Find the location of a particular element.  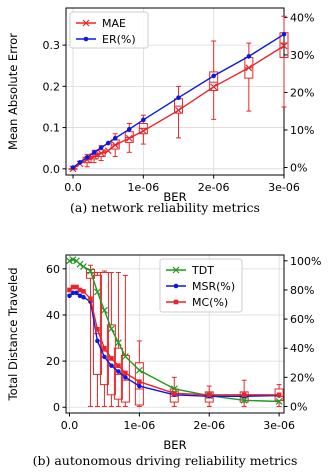

legend-box is located at coordinates (201, 285).